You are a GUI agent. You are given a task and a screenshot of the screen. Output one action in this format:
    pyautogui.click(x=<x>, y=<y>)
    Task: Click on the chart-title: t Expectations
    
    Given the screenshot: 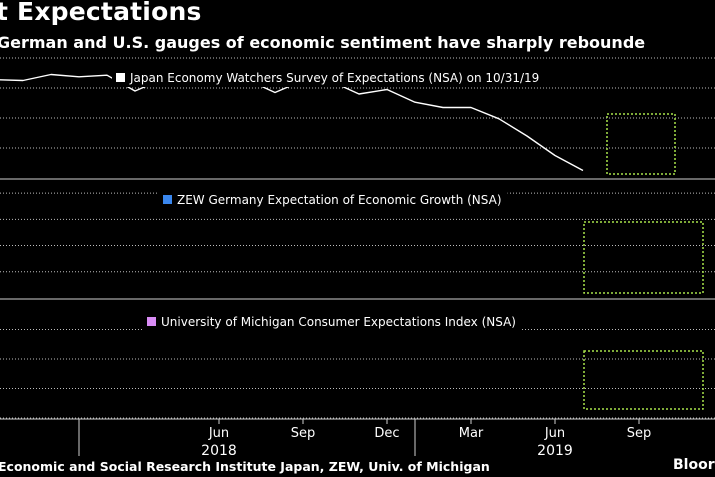 What is the action you would take?
    pyautogui.click(x=101, y=13)
    